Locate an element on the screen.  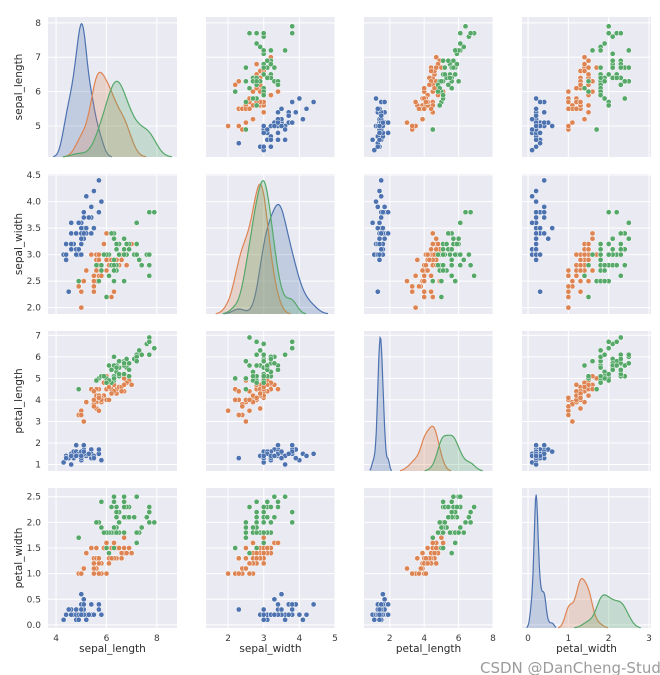
y-axis-label: petal_length is located at coordinates (19, 400).